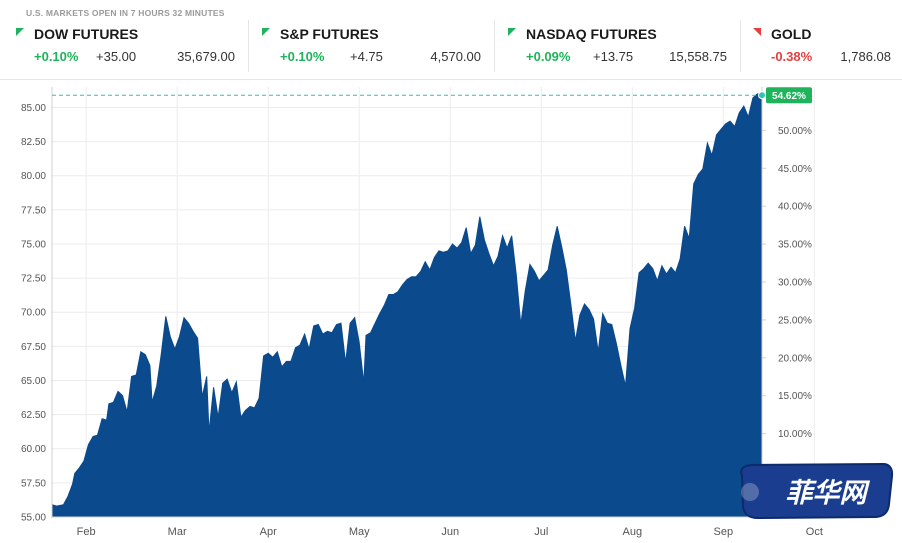  I want to click on ticker-price: 4,570.00, so click(455, 56).